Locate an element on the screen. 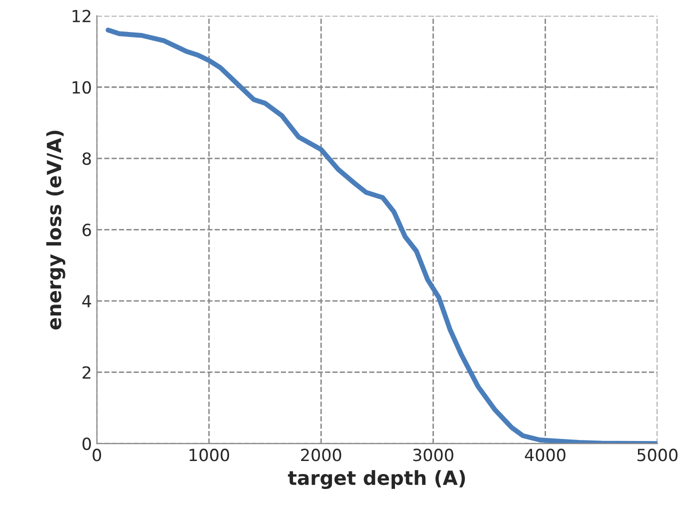 The height and width of the screenshot is (528, 692). y-tick-label: 4 is located at coordinates (87, 301).